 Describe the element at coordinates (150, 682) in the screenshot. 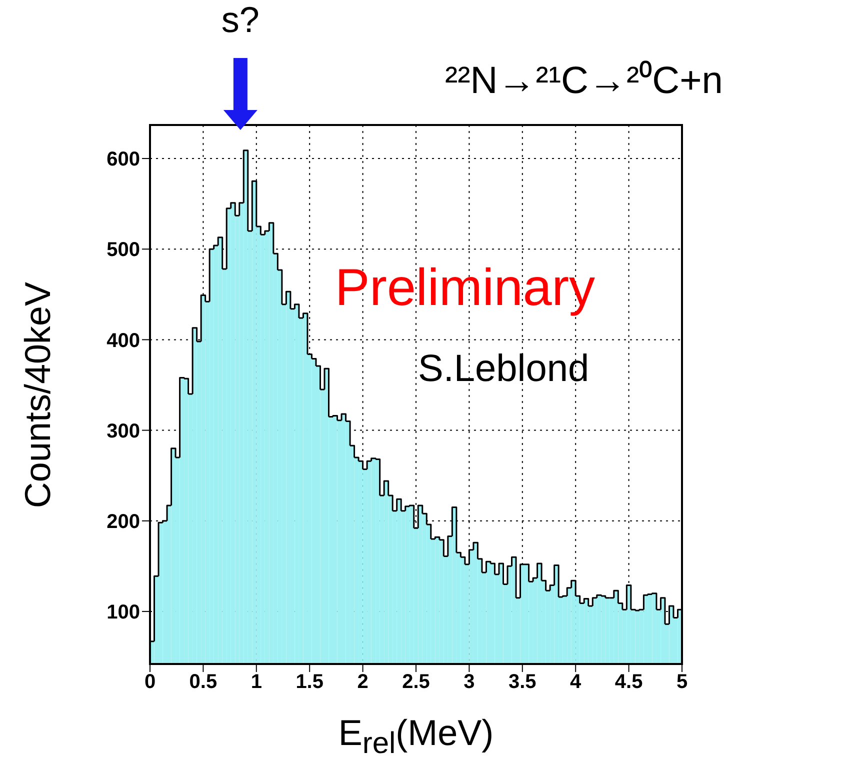

I see `x-tick-label: 0` at that location.